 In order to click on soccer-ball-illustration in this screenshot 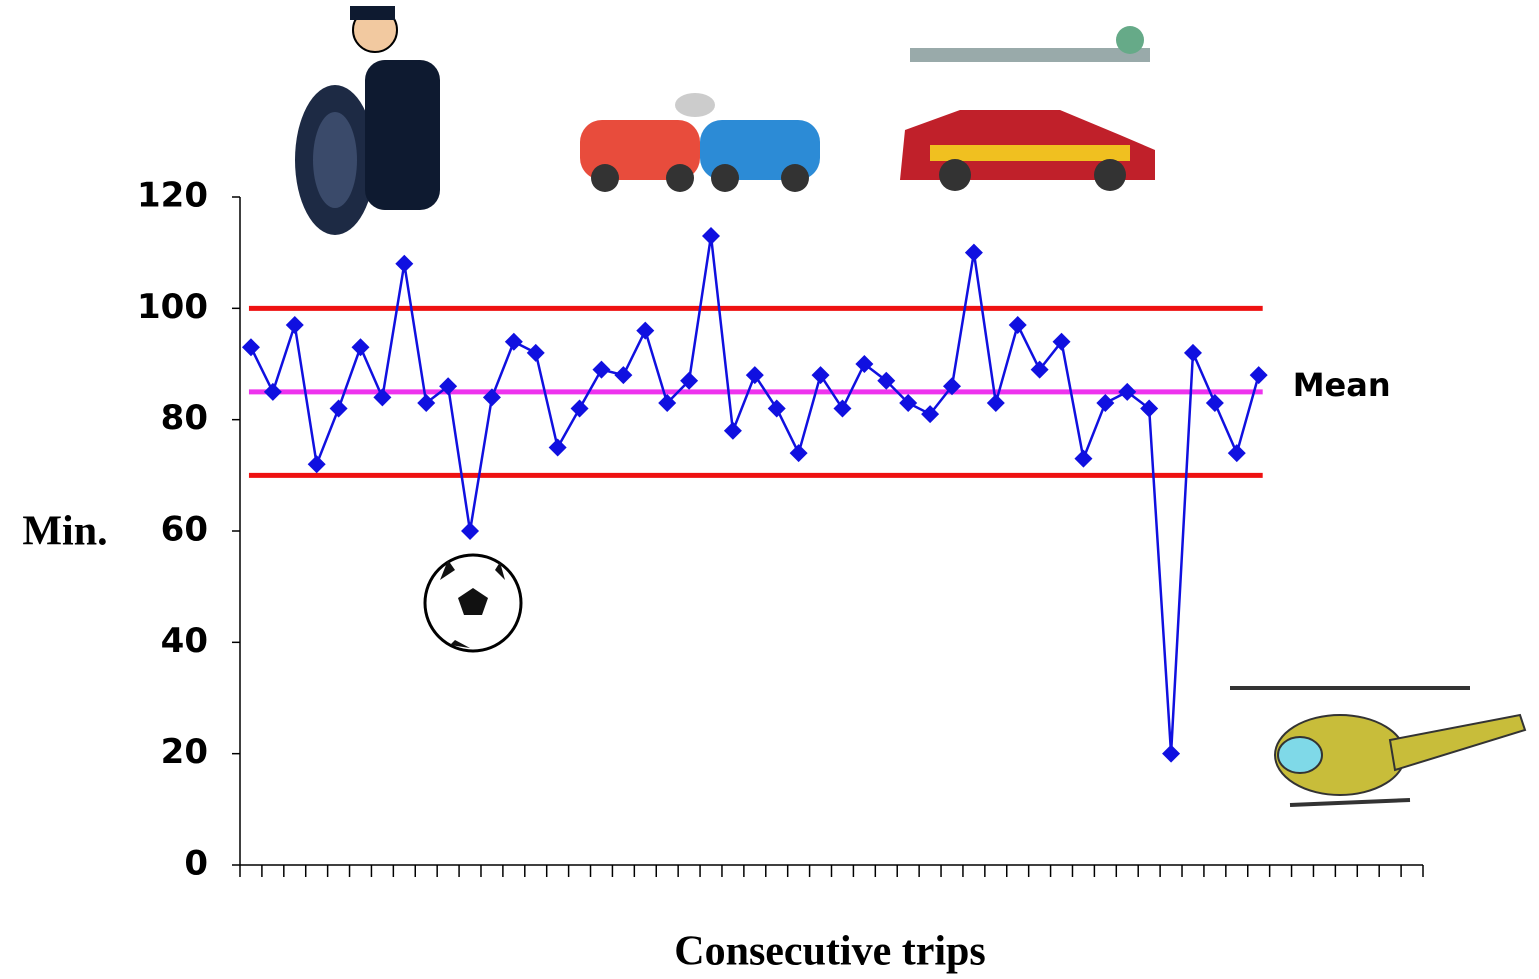, I will do `click(473, 603)`.